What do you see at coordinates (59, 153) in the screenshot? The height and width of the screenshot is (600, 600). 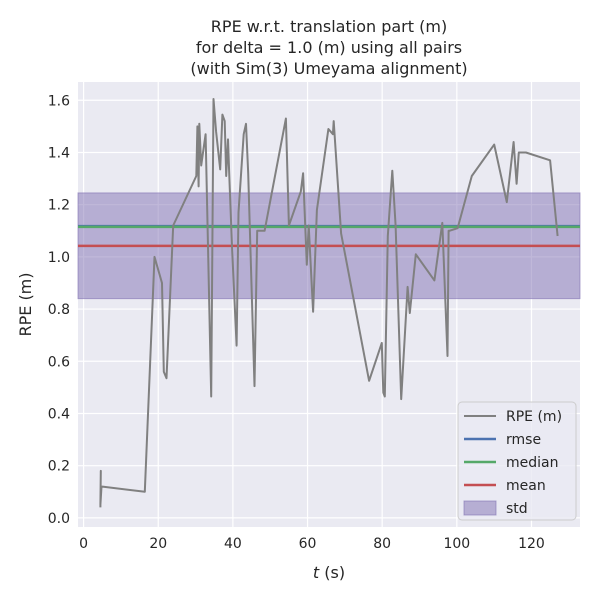 I see `y-tick-label: 1.4` at bounding box center [59, 153].